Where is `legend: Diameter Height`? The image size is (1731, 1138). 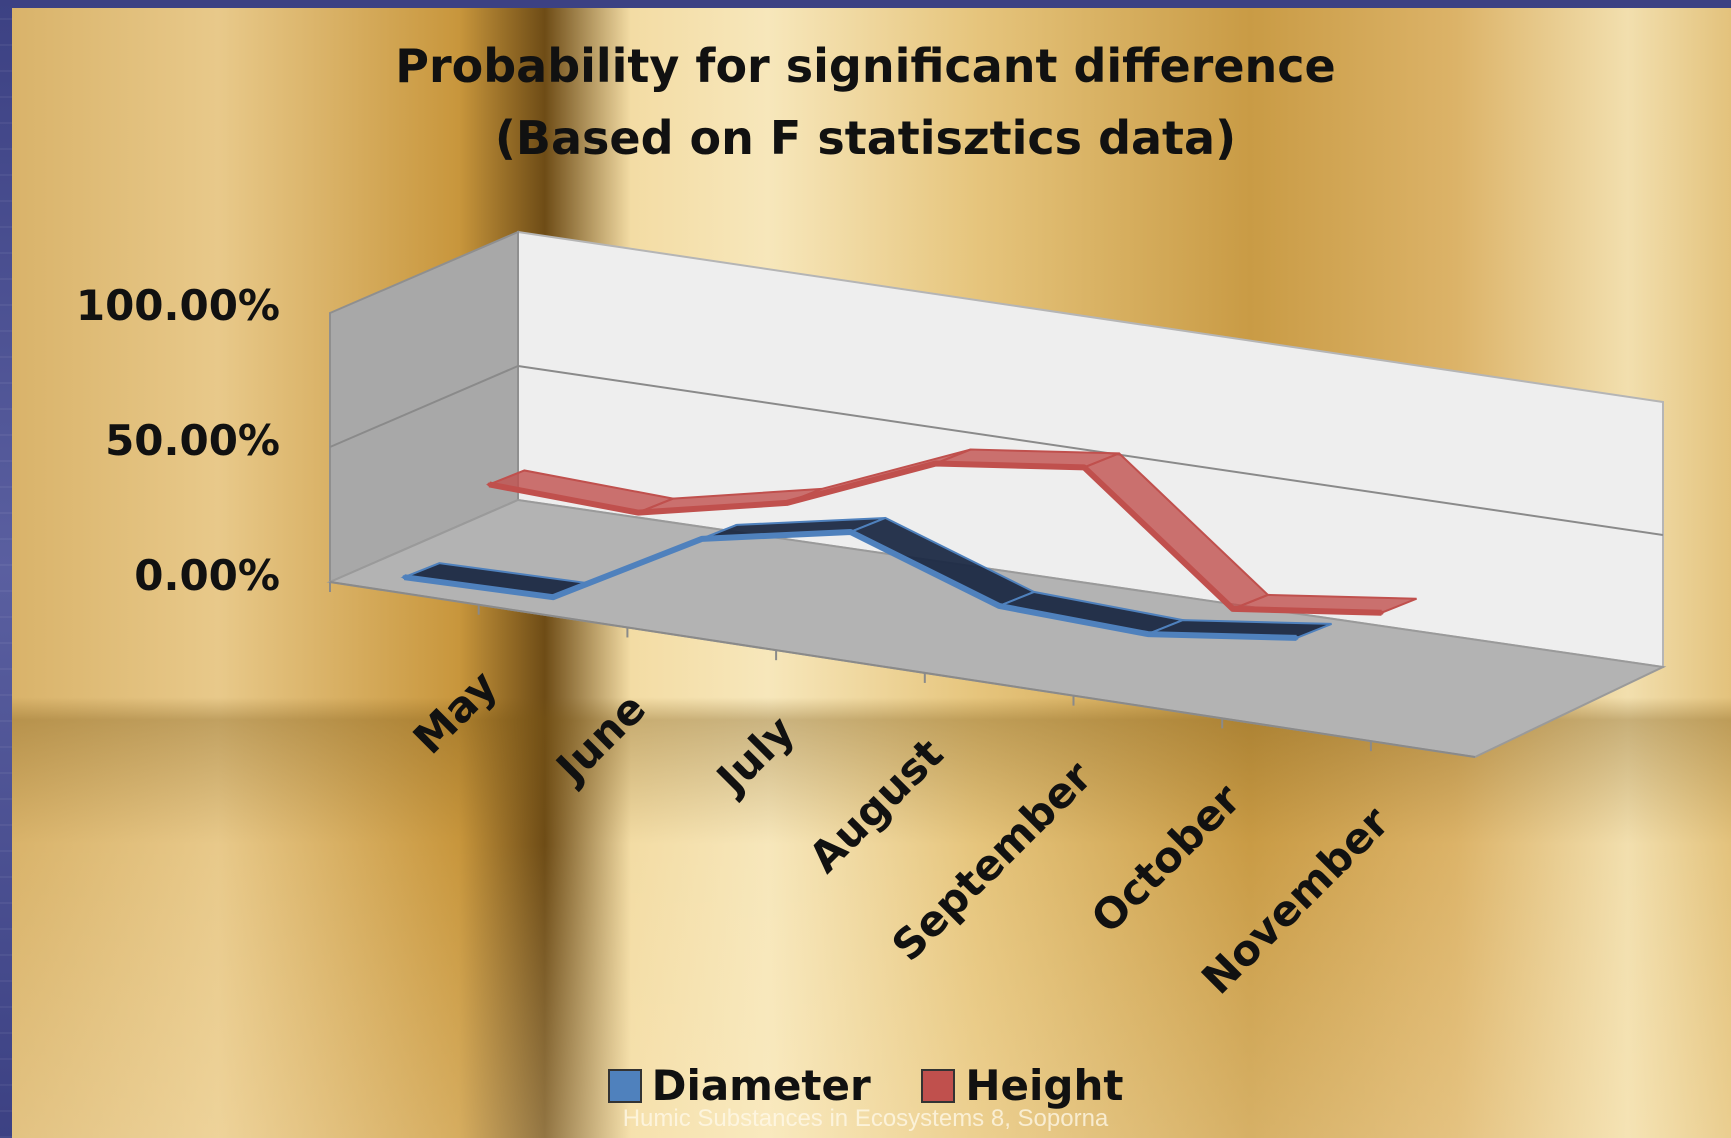
legend: Diameter Height is located at coordinates (865, 1084).